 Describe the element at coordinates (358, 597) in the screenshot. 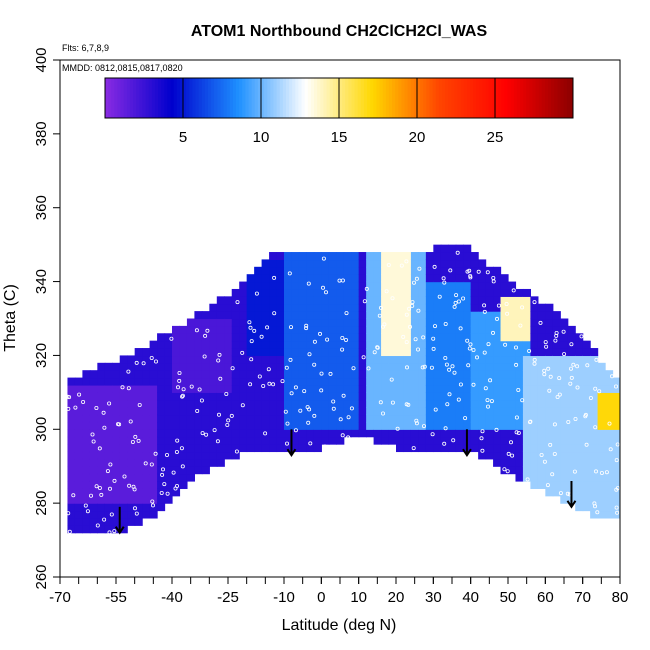

I see `x-tick-label: 10` at that location.